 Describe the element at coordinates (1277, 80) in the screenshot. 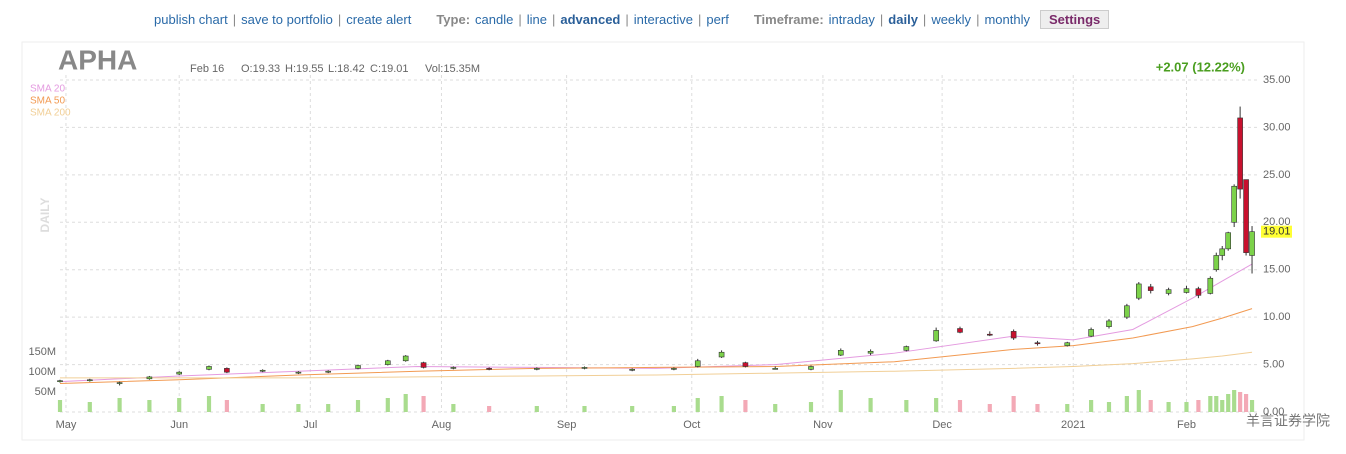

I see `y-tick-label: 35.00` at that location.